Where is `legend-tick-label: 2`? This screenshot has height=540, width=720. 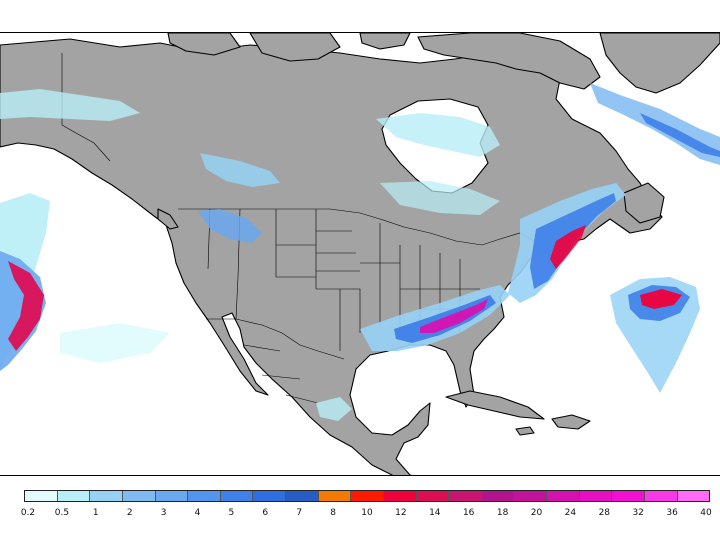
legend-tick-label: 2 is located at coordinates (129, 513).